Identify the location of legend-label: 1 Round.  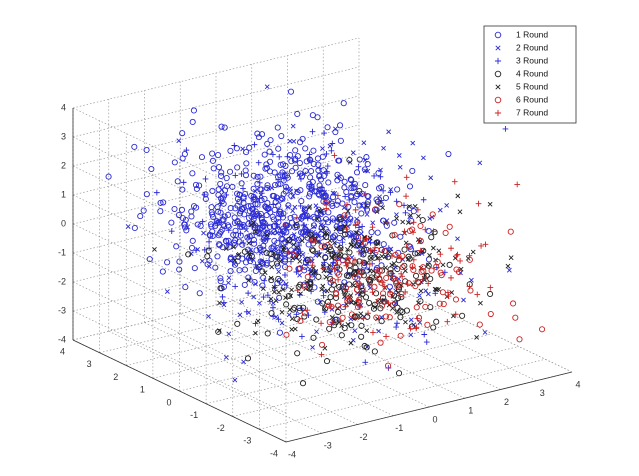
(532, 34).